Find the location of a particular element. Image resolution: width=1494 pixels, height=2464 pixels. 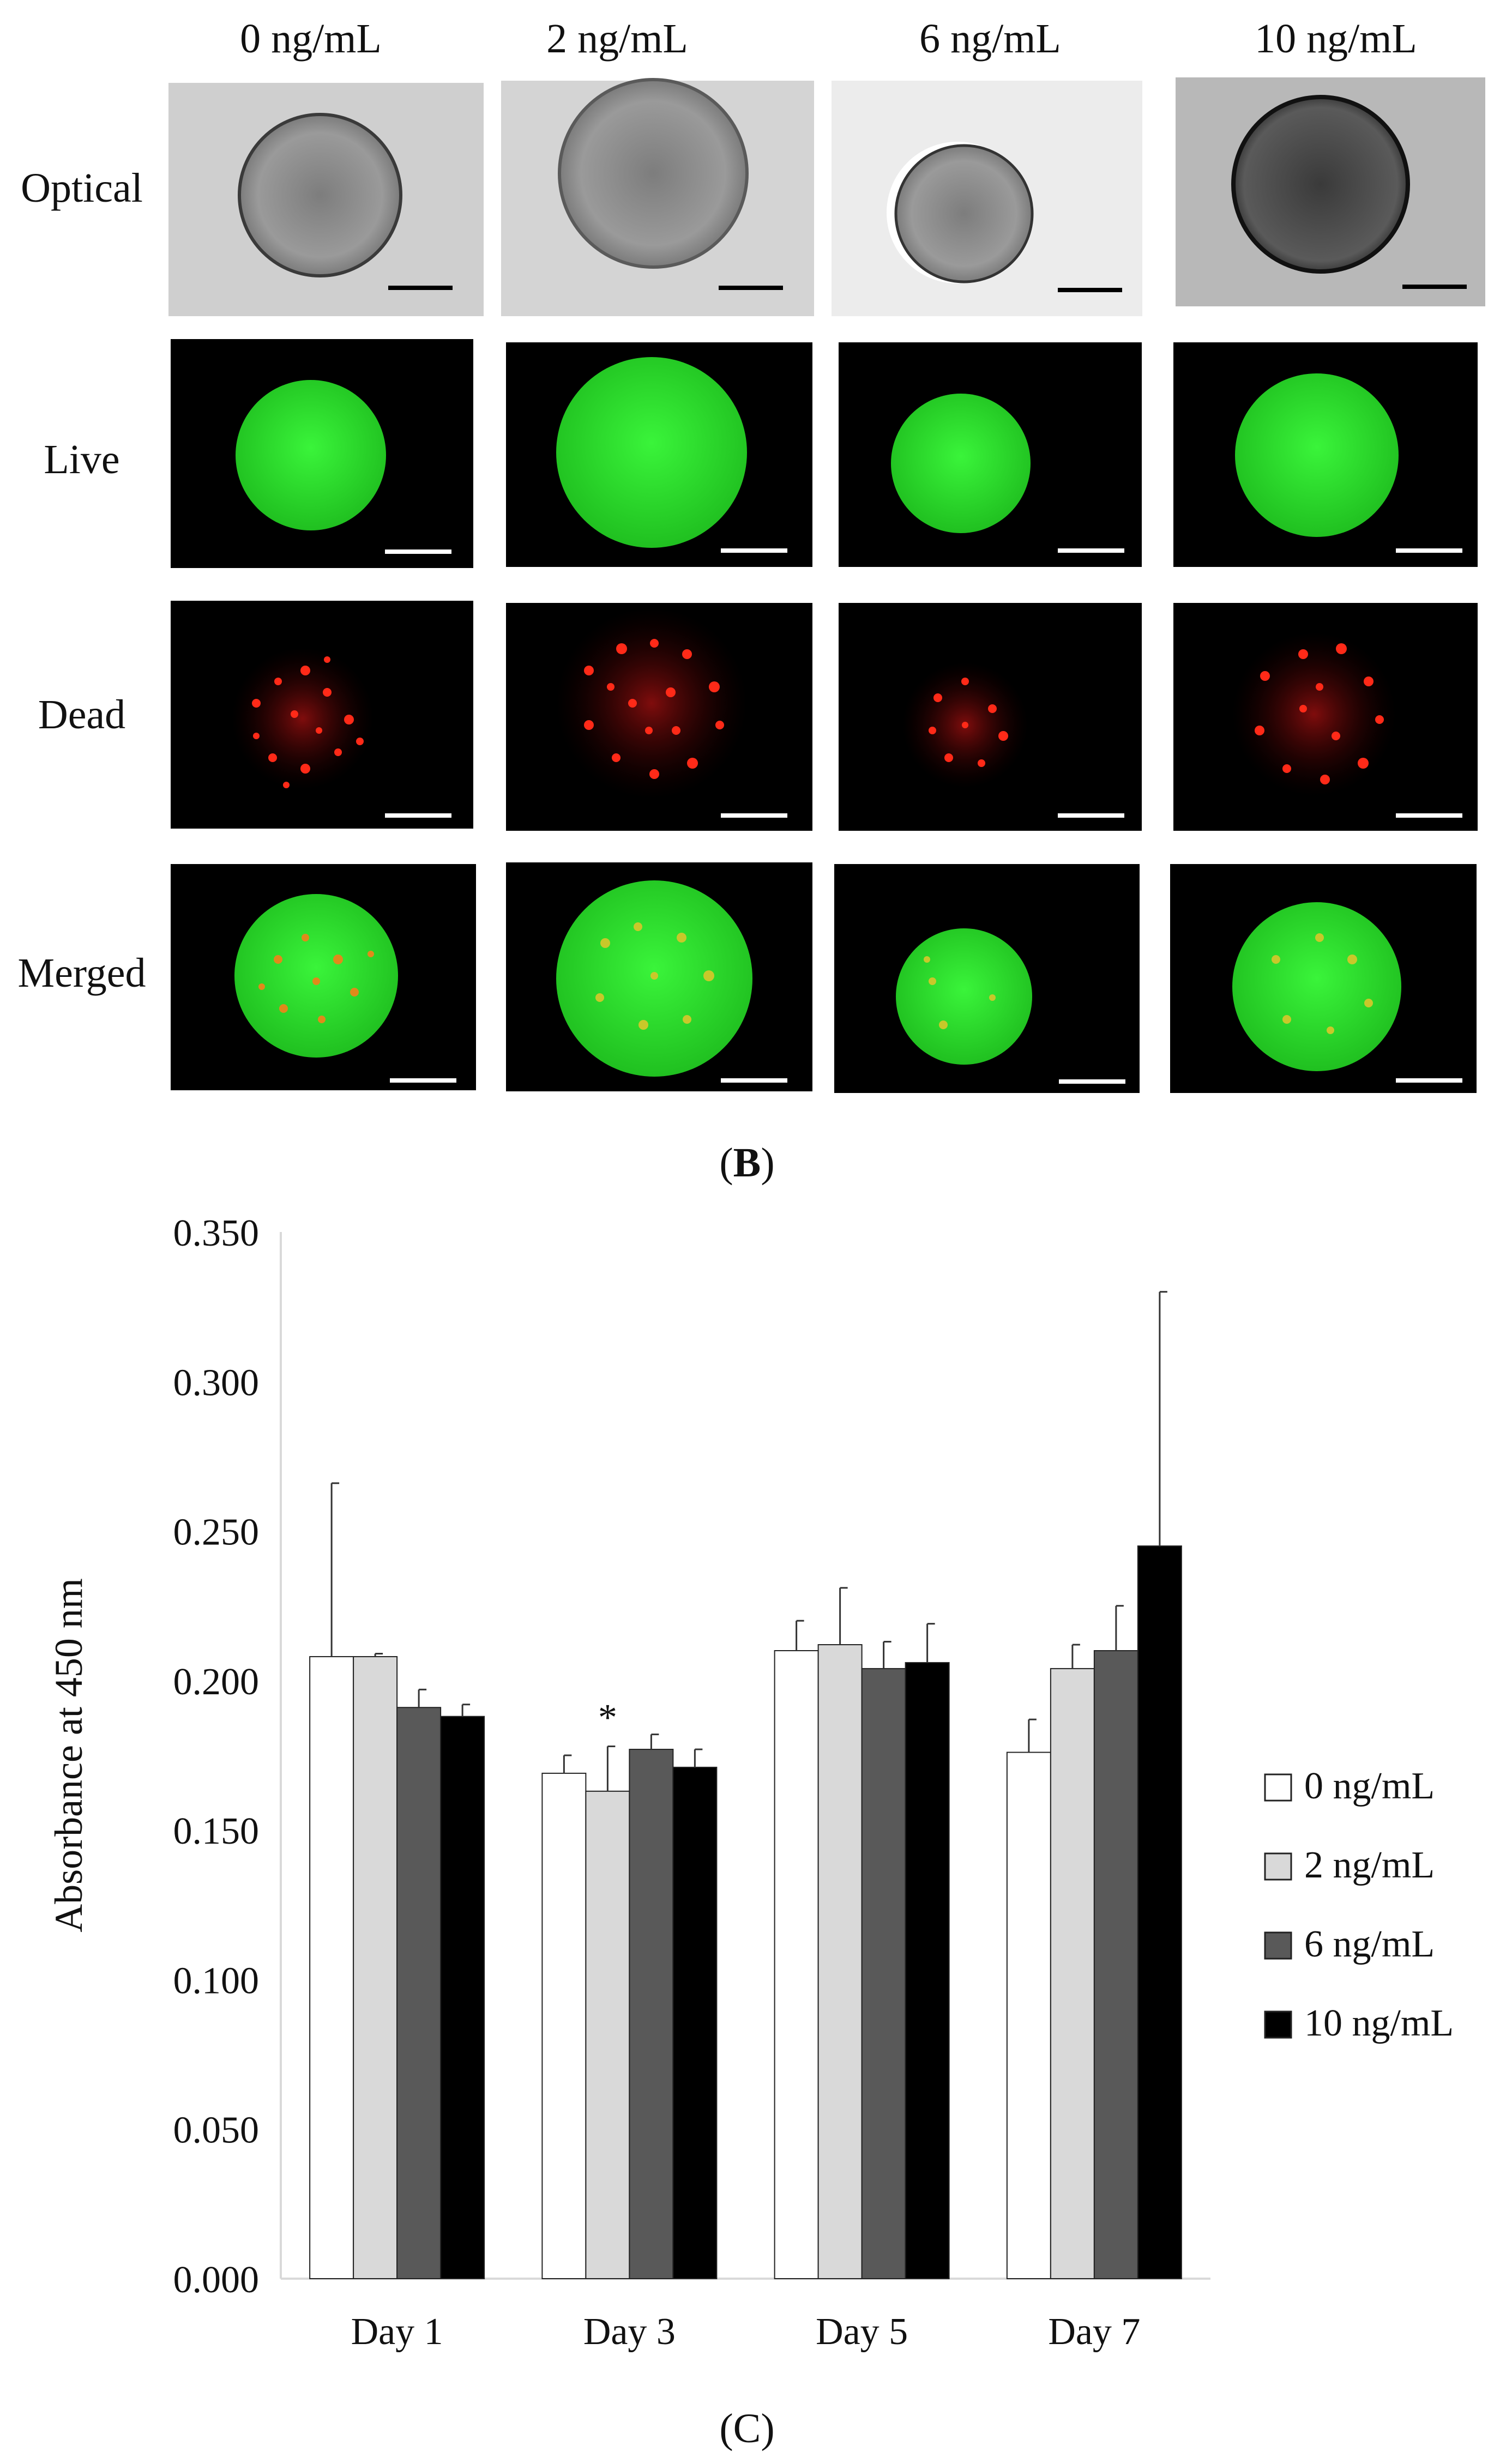

annotations: * is located at coordinates (607, 1718).